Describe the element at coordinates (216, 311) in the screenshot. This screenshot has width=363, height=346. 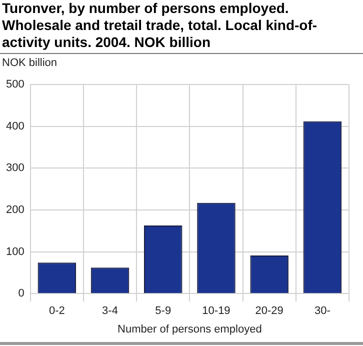
I see `x-tick-label: 10-19` at that location.